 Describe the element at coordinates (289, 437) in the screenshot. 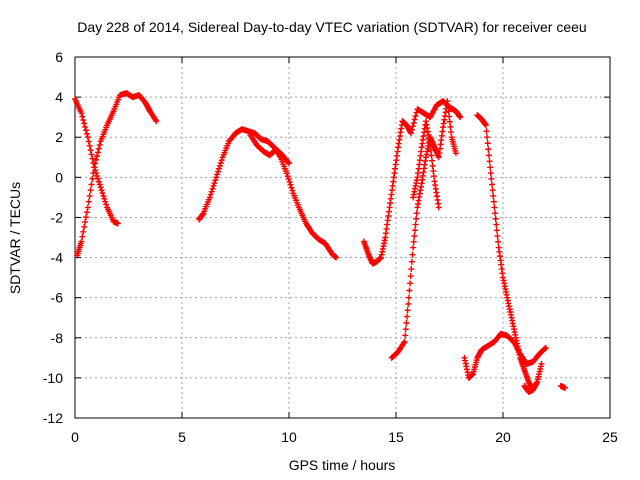

I see `x-tick-label: 10` at that location.